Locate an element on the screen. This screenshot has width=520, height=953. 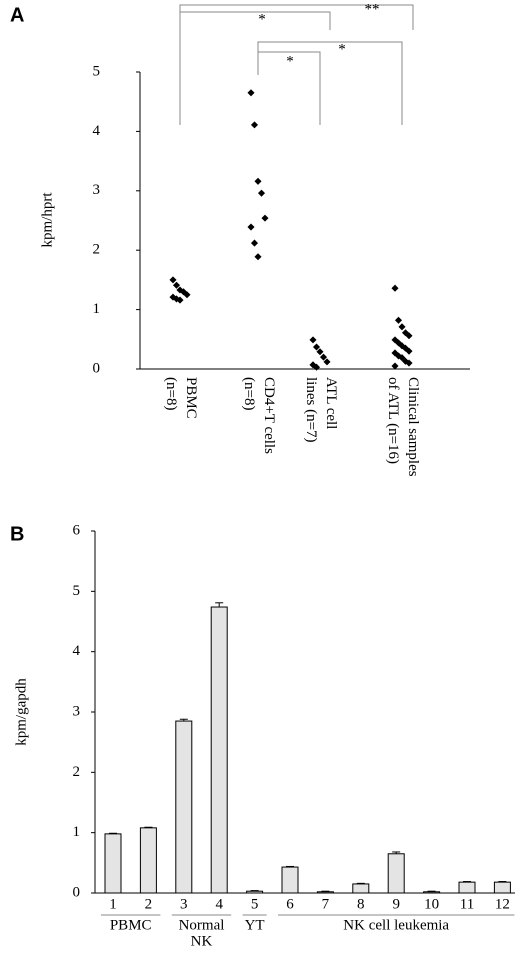
significance-label: ** is located at coordinates (372, 9).